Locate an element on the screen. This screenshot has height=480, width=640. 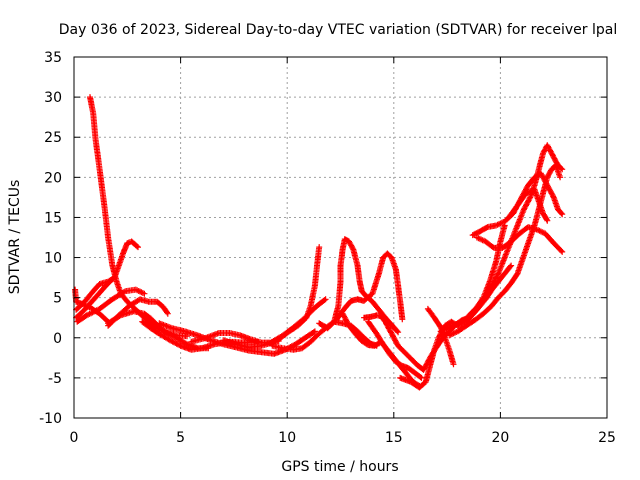
x-tick-label: 10 is located at coordinates (287, 438).